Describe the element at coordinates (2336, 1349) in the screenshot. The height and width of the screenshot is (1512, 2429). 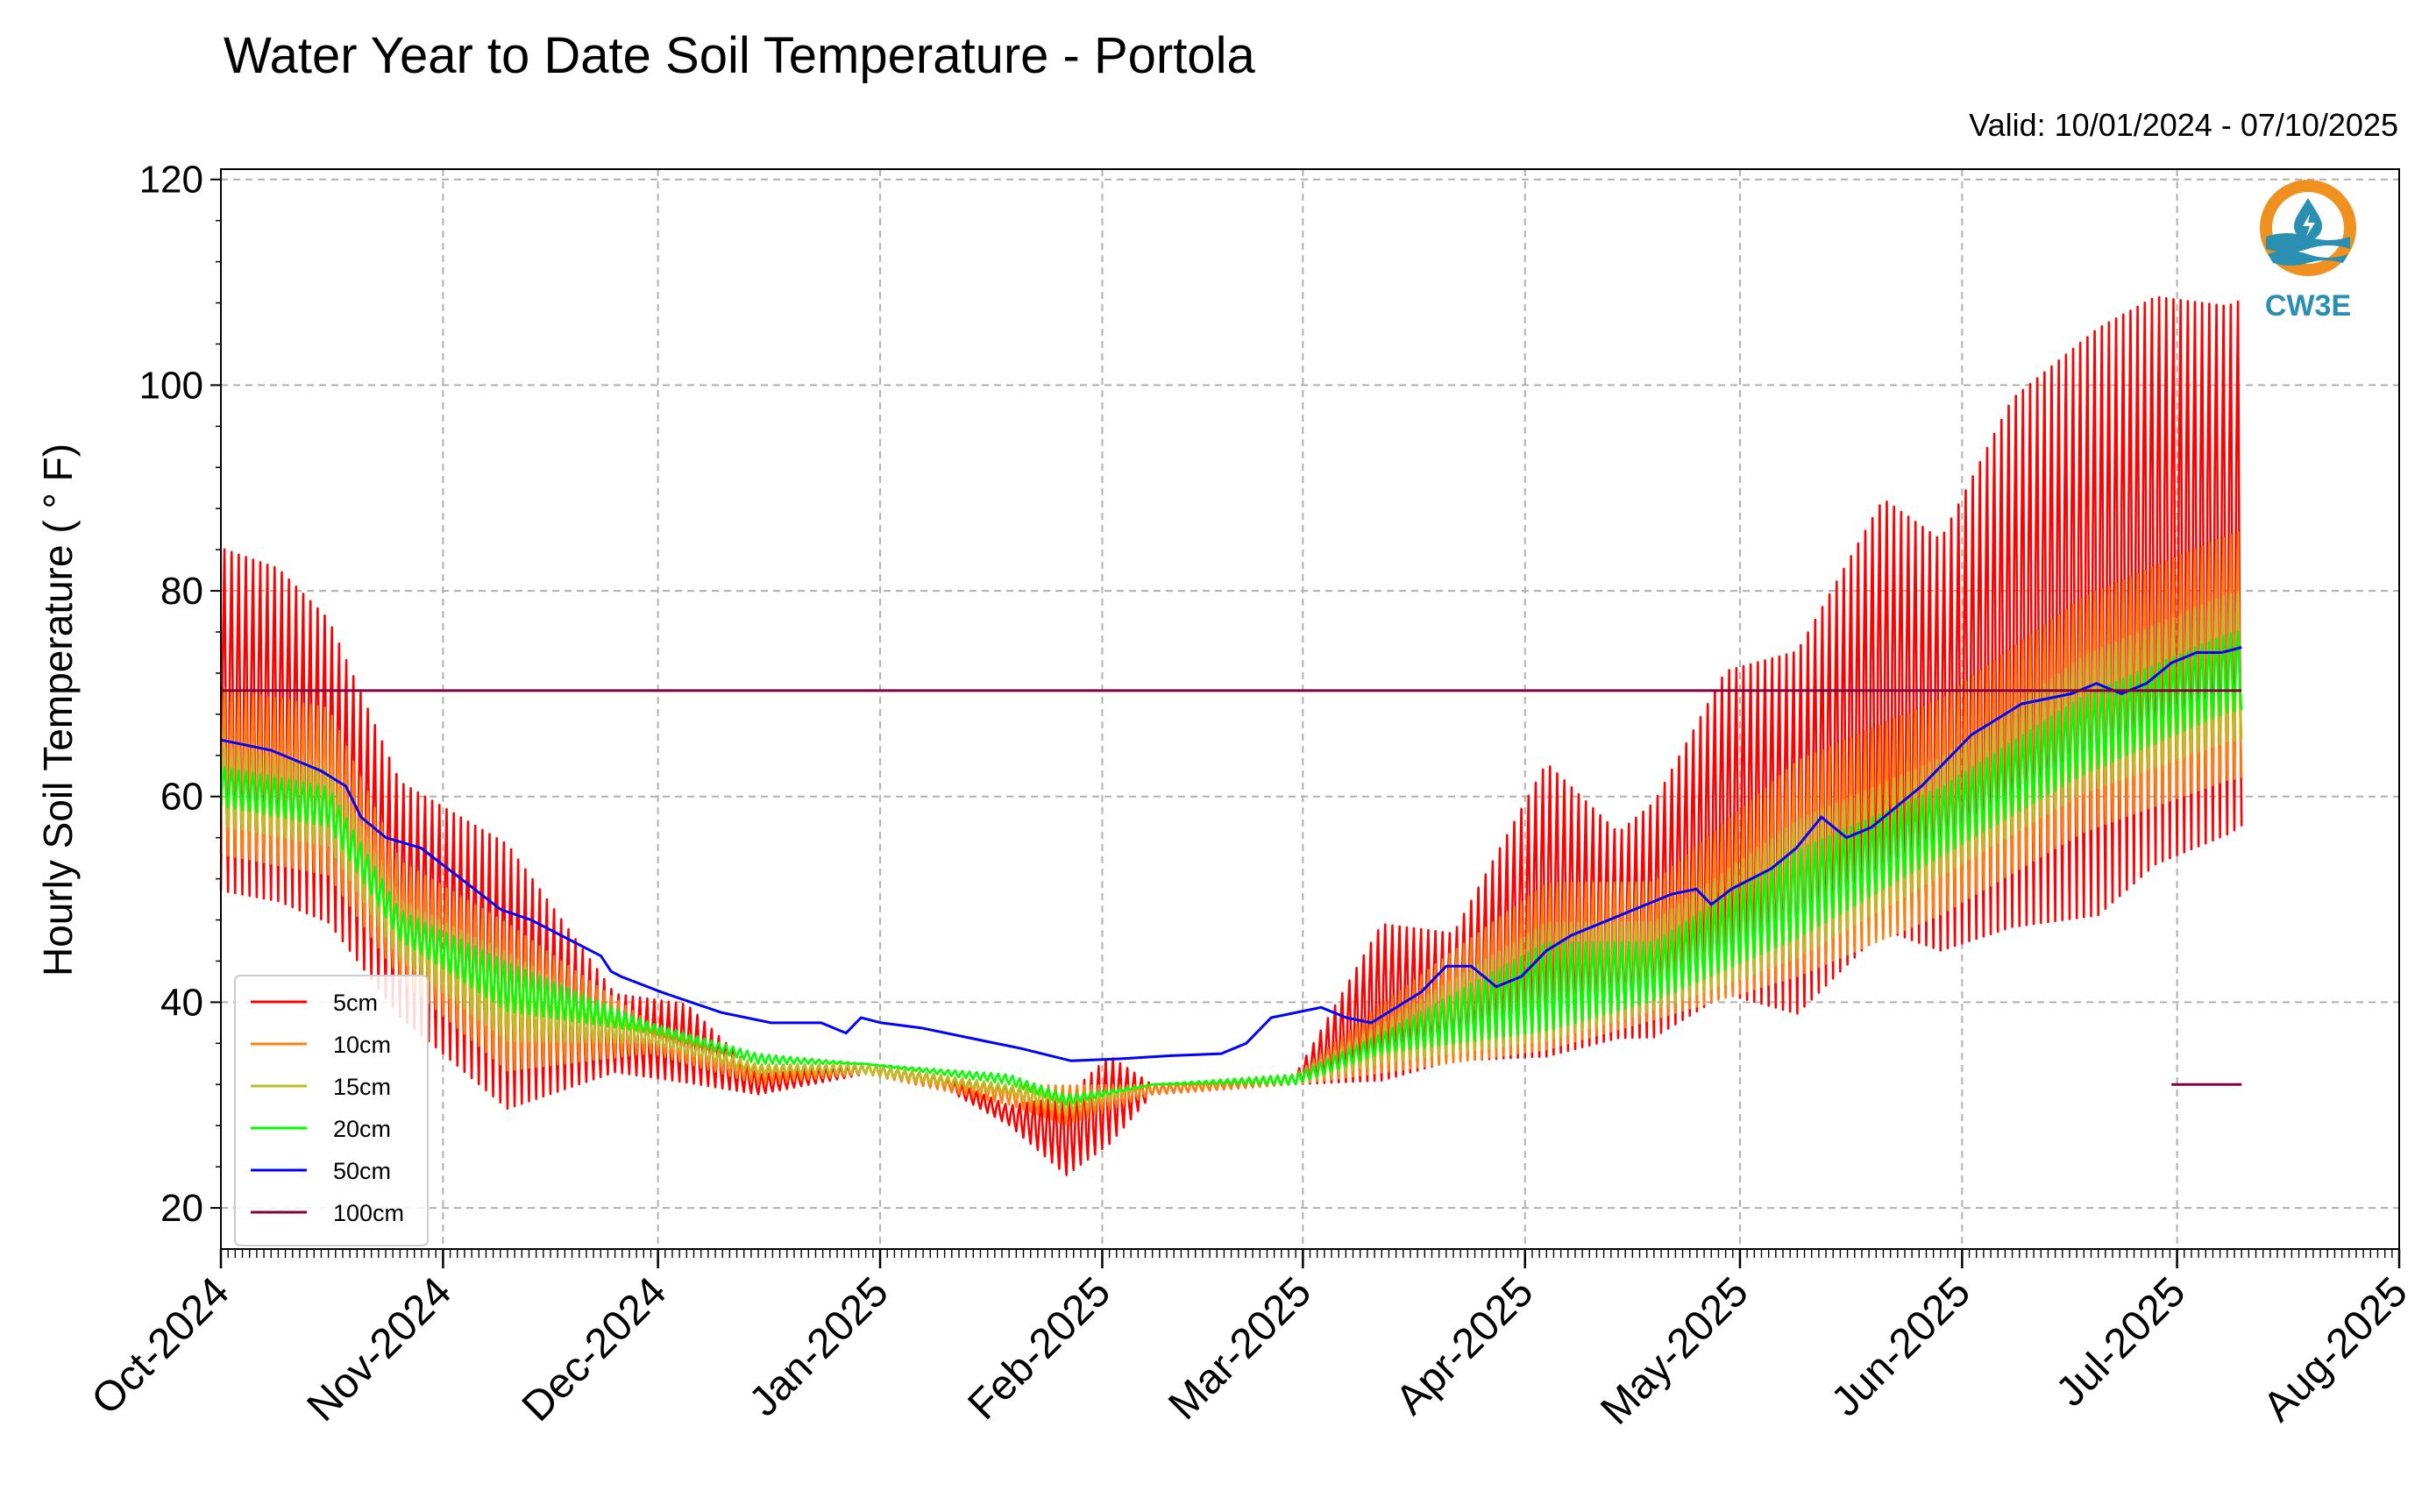
I see `x-tick-label: Aug-2025` at that location.